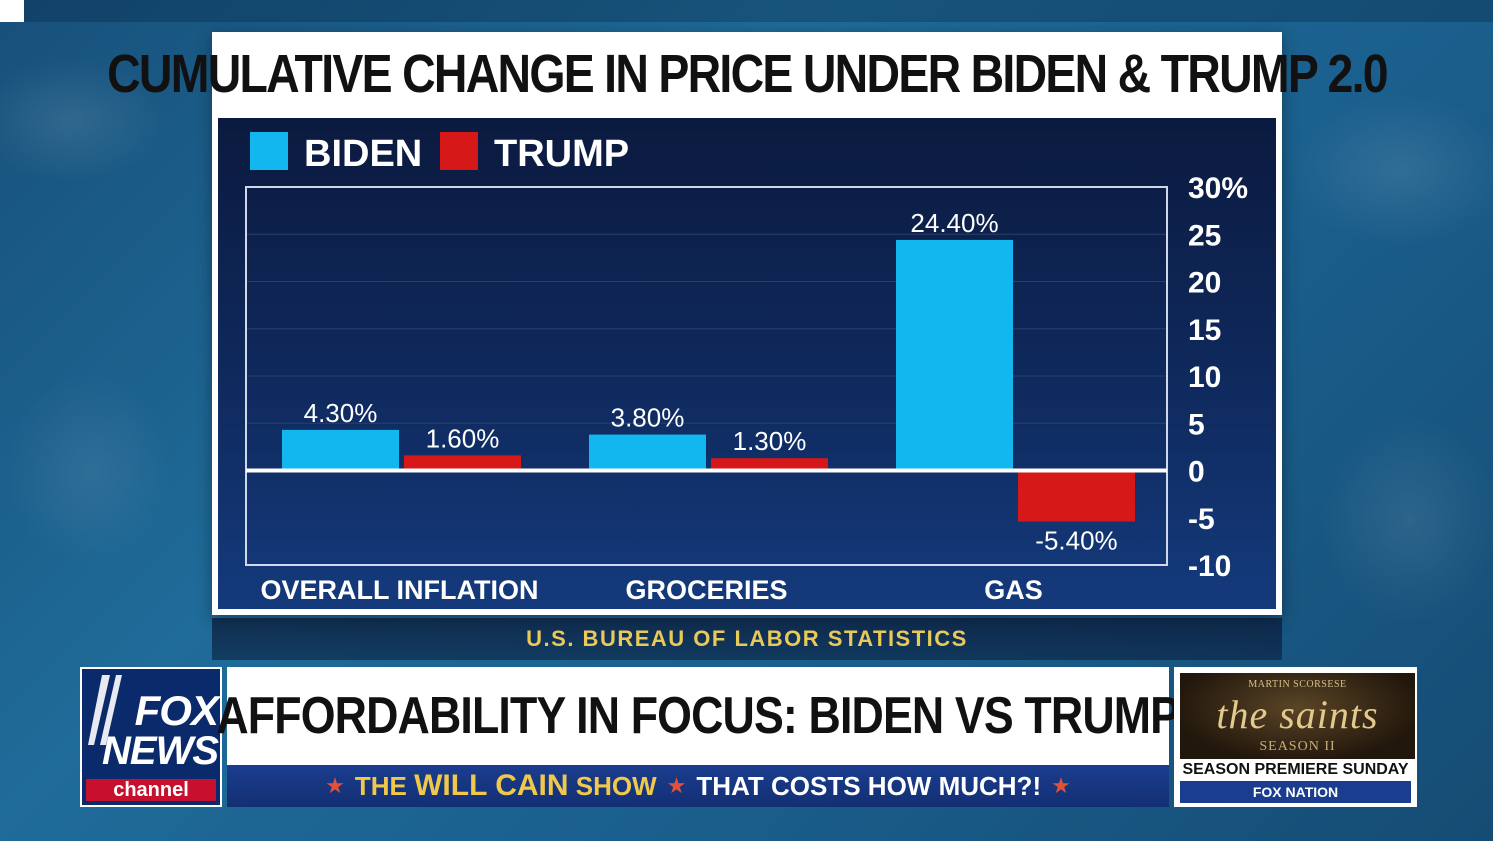 This screenshot has width=1493, height=841. I want to click on category-label: GAS, so click(1013, 590).